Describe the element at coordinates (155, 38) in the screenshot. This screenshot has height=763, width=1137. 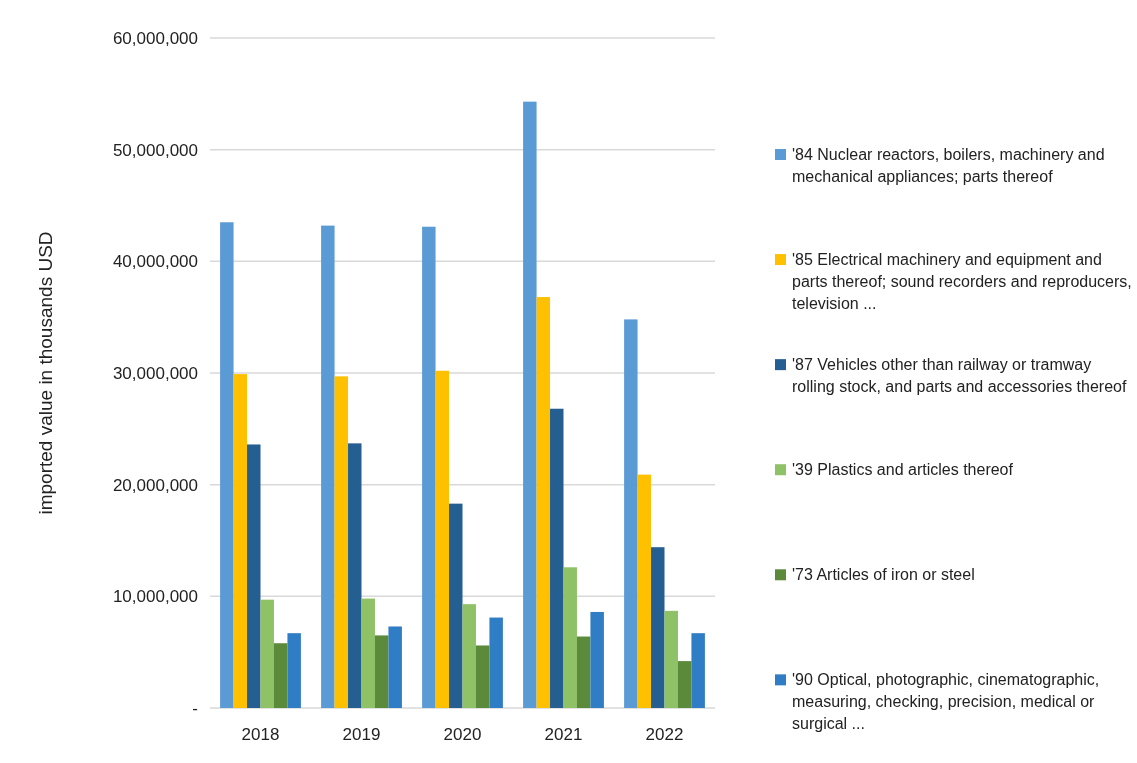
I see `y-tick-label: 60,000,000` at that location.